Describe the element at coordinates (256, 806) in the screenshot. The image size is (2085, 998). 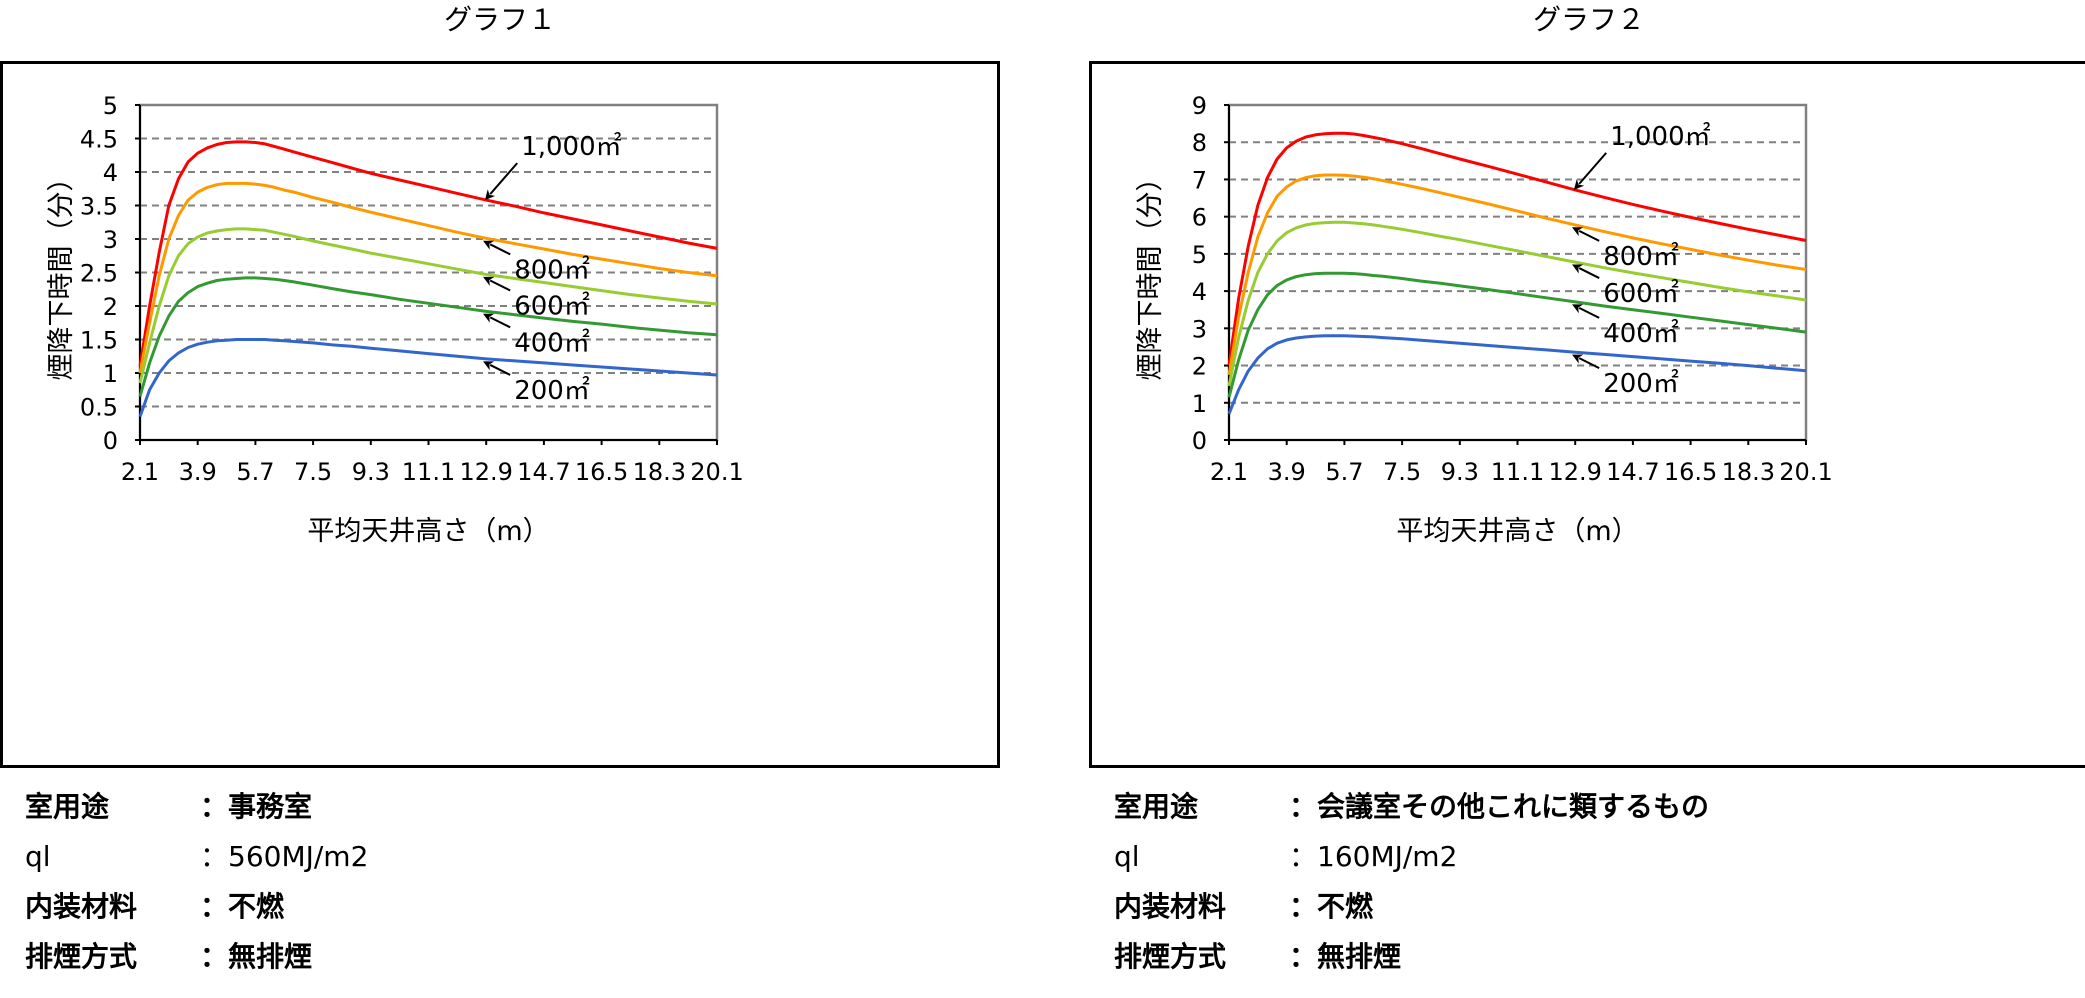
I see `info-value: ：事務室` at that location.